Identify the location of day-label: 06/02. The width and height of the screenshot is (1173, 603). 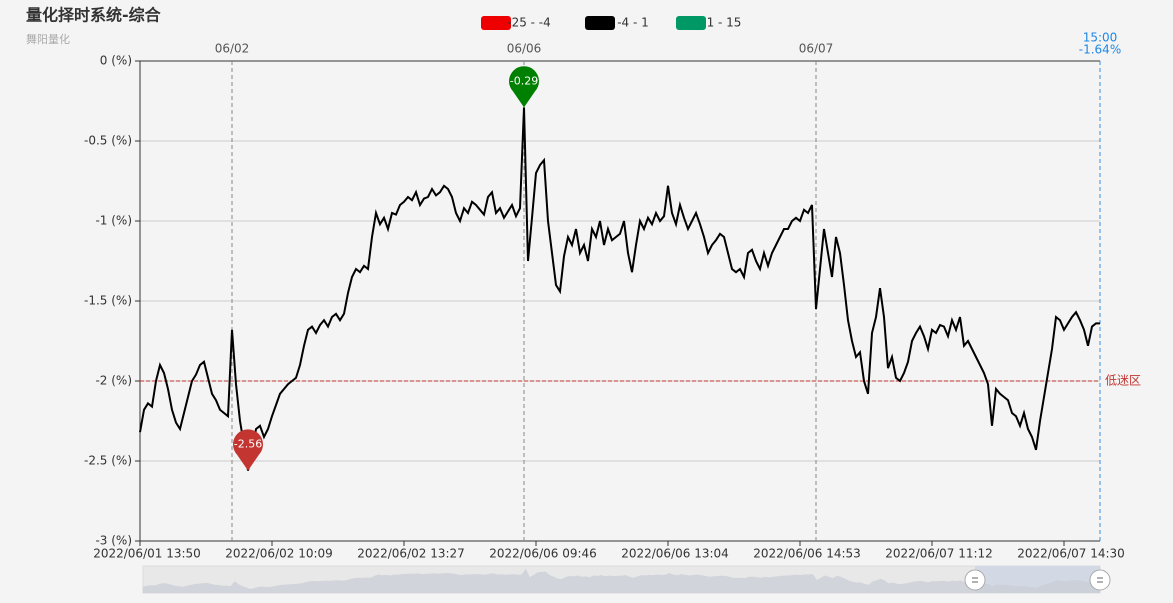
(232, 49).